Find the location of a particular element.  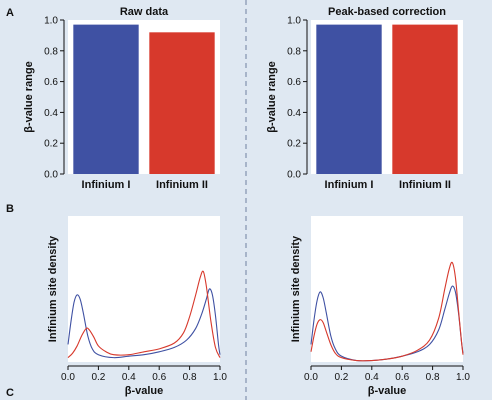

chart-title: Peak-based correction is located at coordinates (387, 12).